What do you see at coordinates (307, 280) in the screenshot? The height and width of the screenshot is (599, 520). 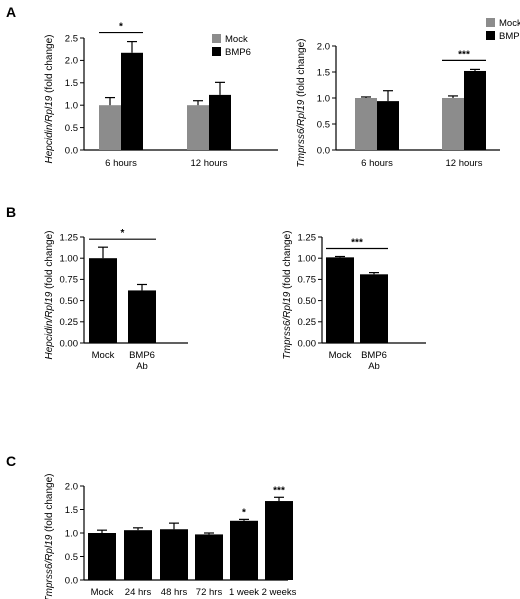 I see `B2-y-tick-label: 0.75` at bounding box center [307, 280].